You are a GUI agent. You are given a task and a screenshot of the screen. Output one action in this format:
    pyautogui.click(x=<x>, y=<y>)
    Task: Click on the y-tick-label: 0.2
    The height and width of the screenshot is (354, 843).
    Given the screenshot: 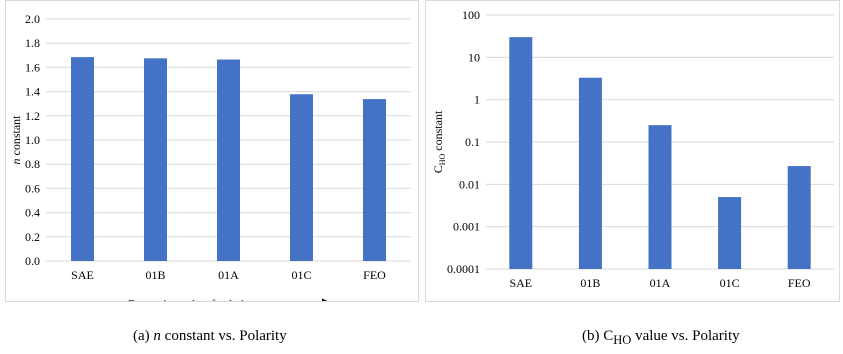 What is the action you would take?
    pyautogui.click(x=32, y=237)
    